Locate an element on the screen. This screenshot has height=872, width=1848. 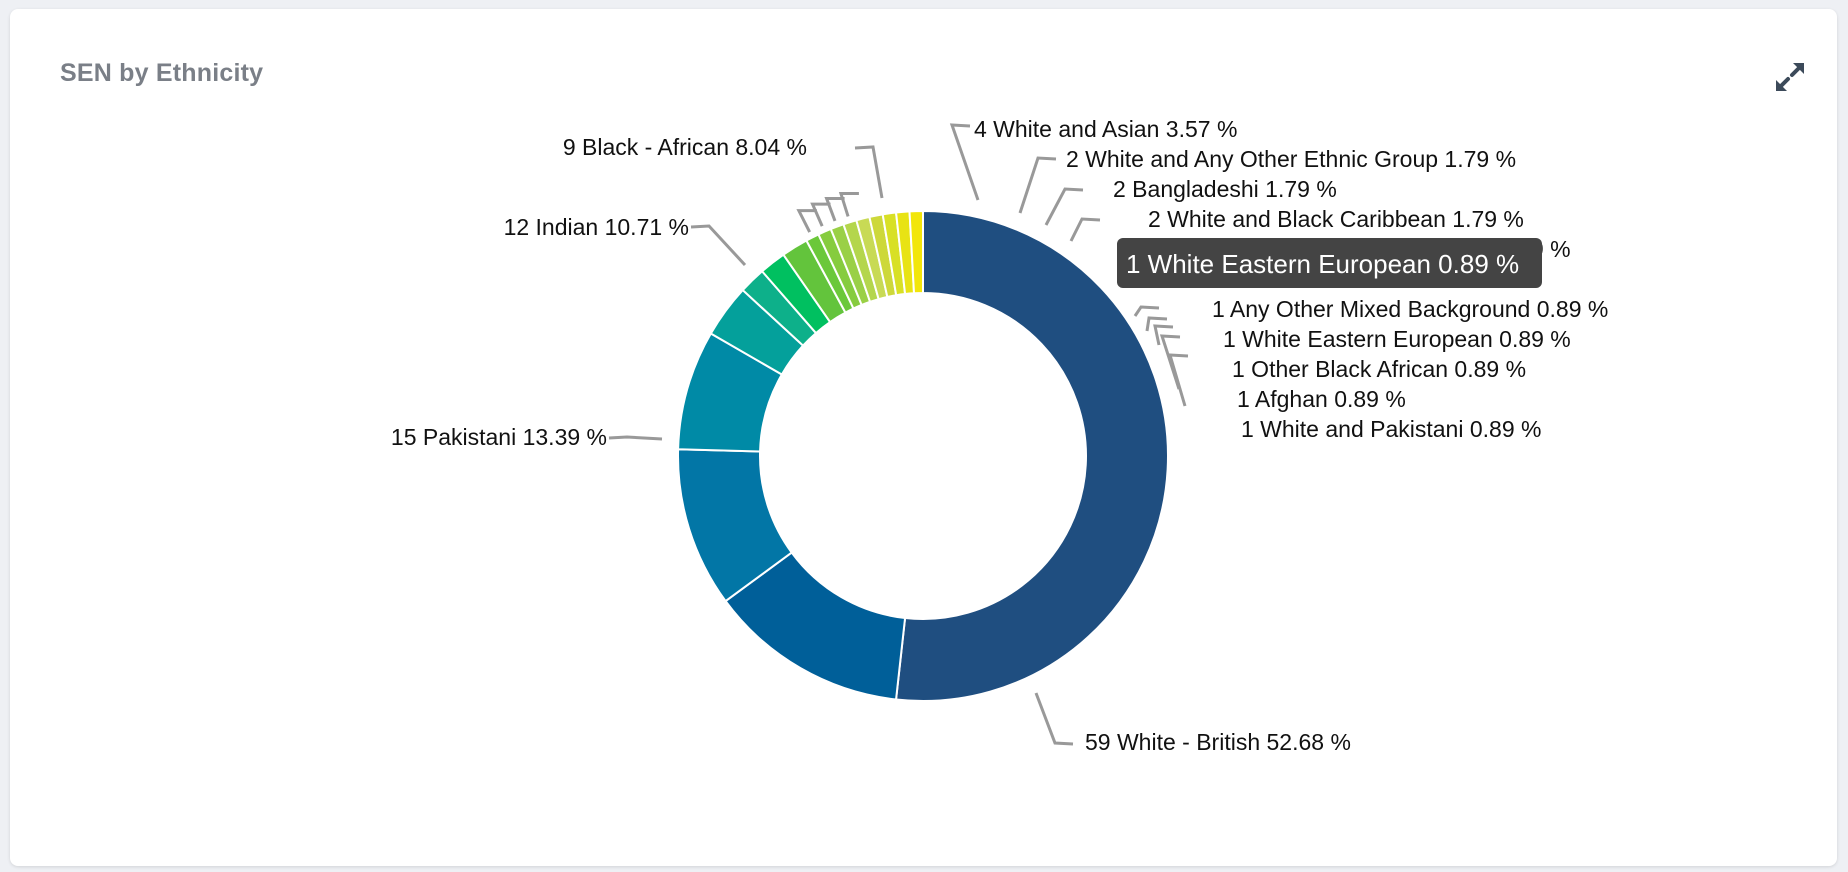
slice-label: 1 Any Other Mixed Background 0.89 % is located at coordinates (1410, 309).